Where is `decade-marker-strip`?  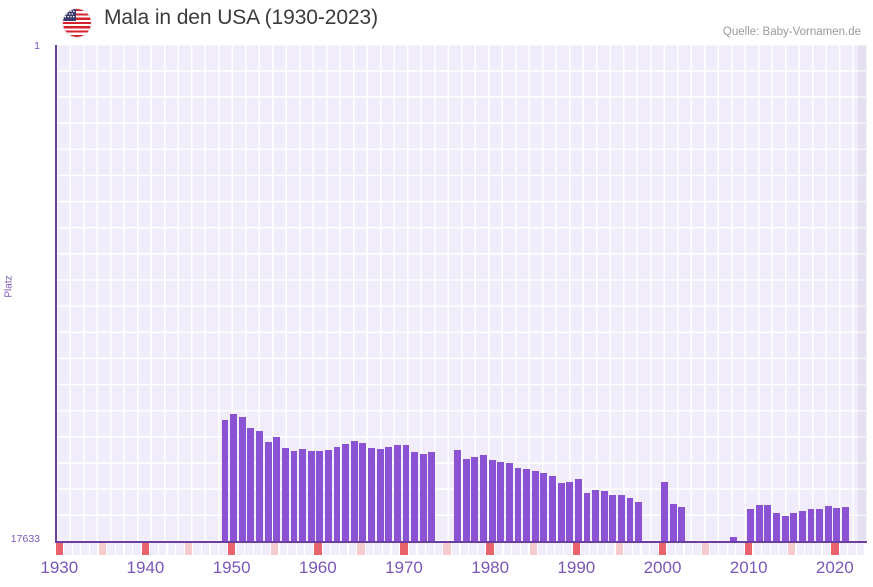 decade-marker-strip is located at coordinates (460, 549).